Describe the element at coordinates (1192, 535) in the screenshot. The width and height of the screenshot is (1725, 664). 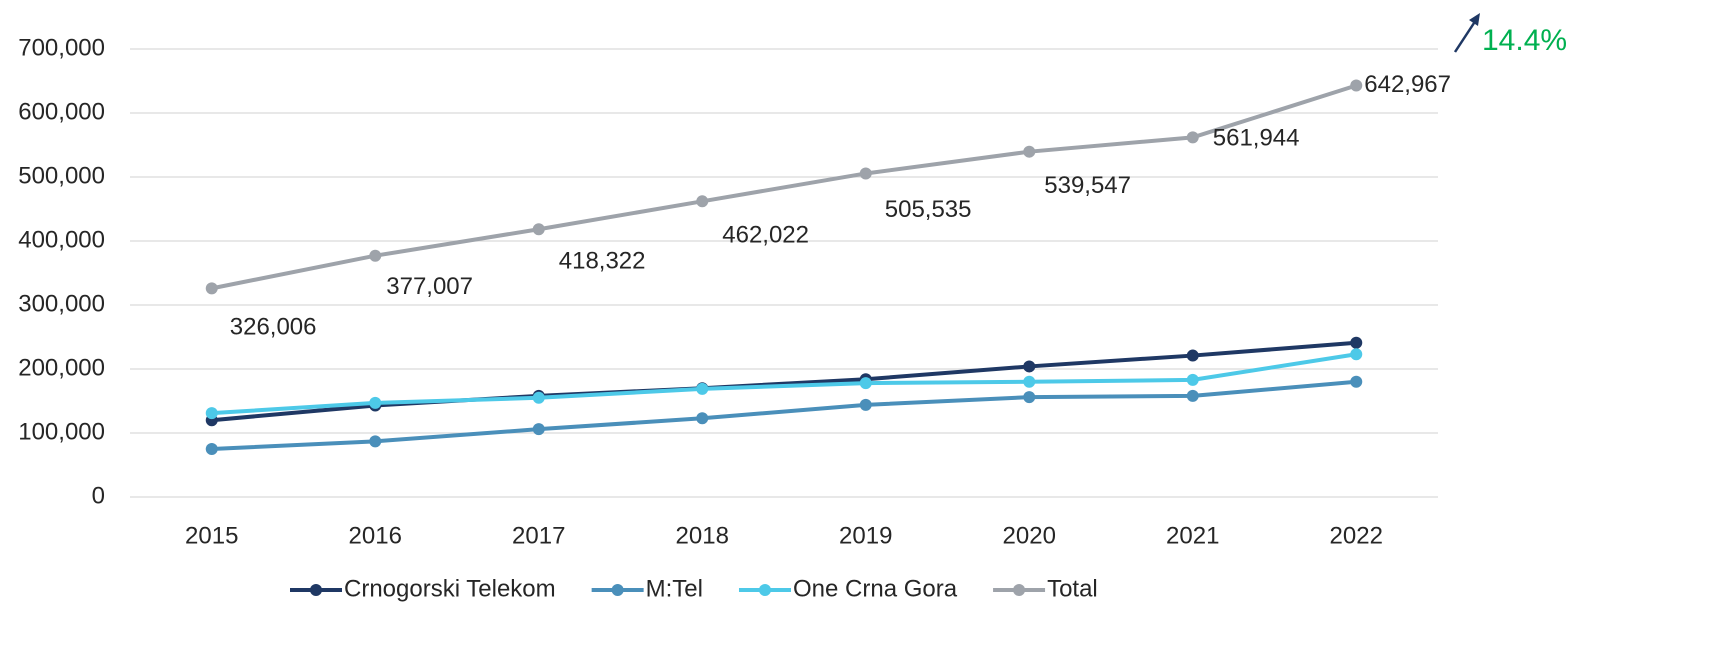
I see `x-tick-label: 2021` at that location.